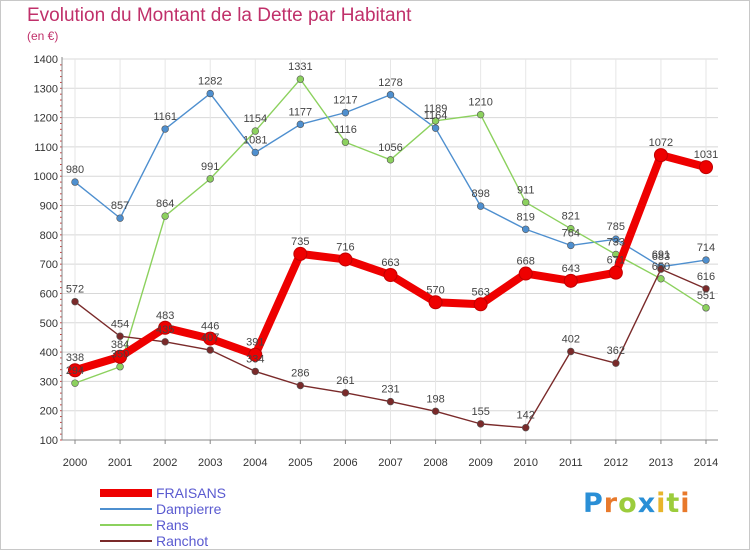 The width and height of the screenshot is (750, 550). I want to click on data-label: 155, so click(480, 412).